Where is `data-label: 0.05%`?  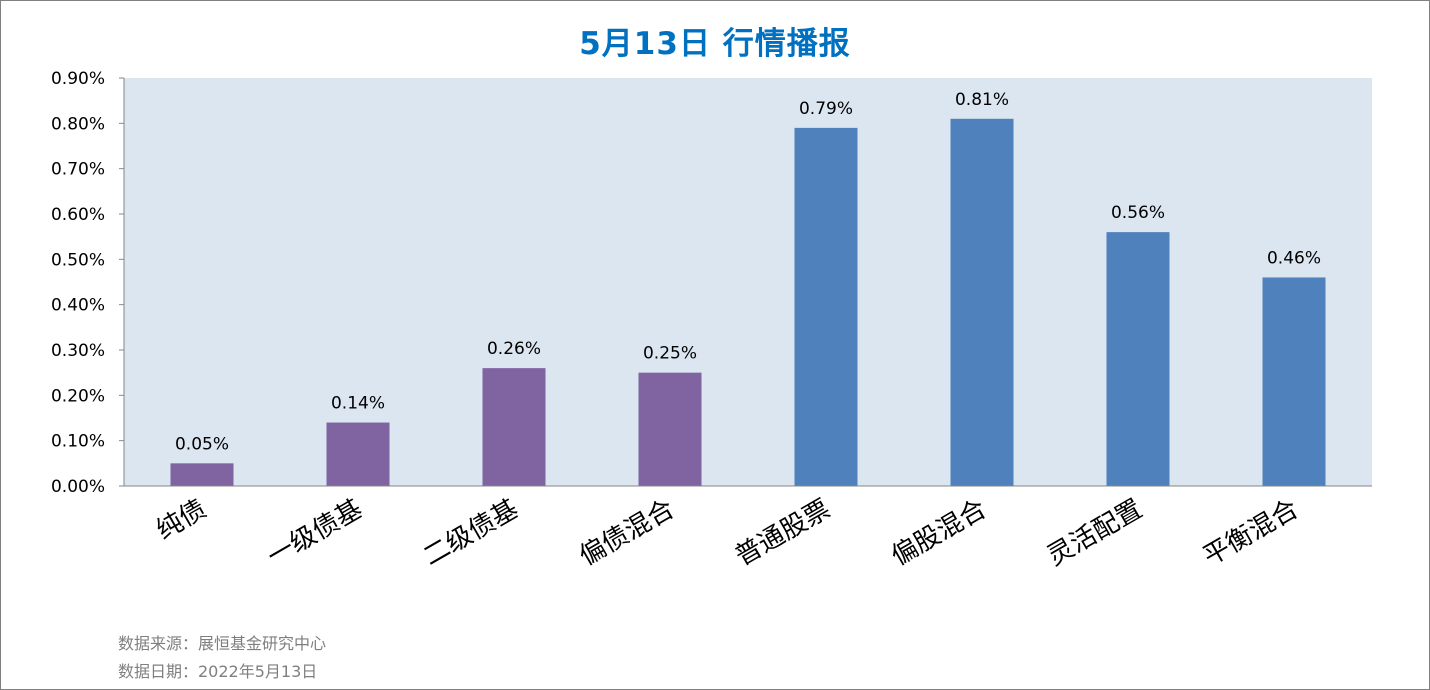 data-label: 0.05% is located at coordinates (202, 444).